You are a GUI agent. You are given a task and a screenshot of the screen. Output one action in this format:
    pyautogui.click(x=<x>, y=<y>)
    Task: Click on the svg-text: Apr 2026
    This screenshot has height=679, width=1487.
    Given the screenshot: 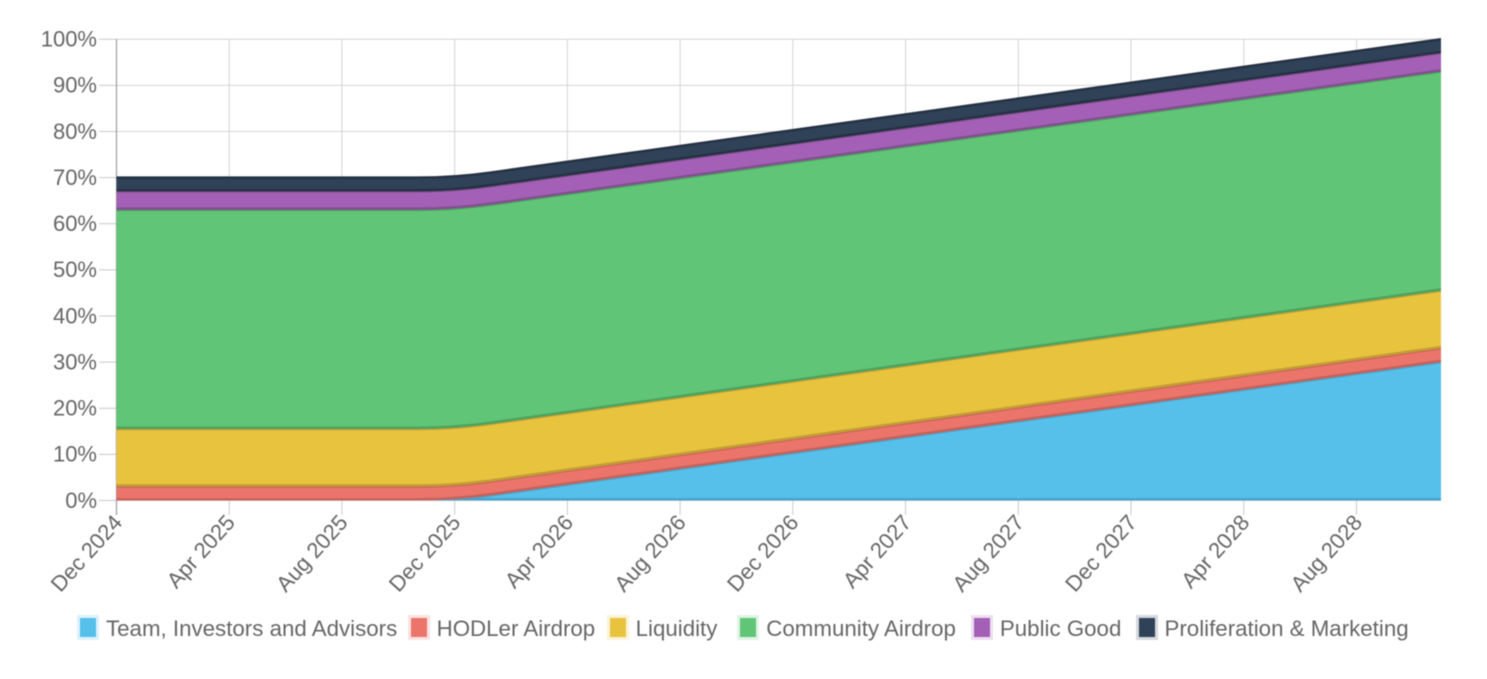 What is the action you would take?
    pyautogui.click(x=539, y=551)
    